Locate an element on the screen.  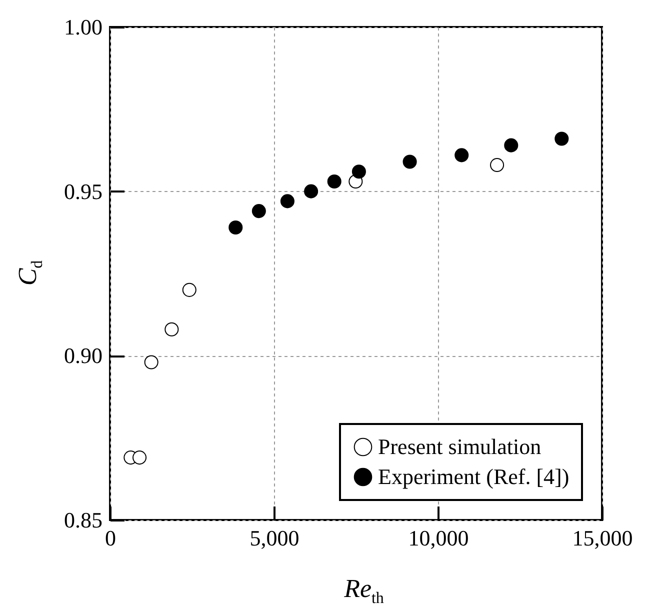
x-tick-label: 0 is located at coordinates (110, 538).